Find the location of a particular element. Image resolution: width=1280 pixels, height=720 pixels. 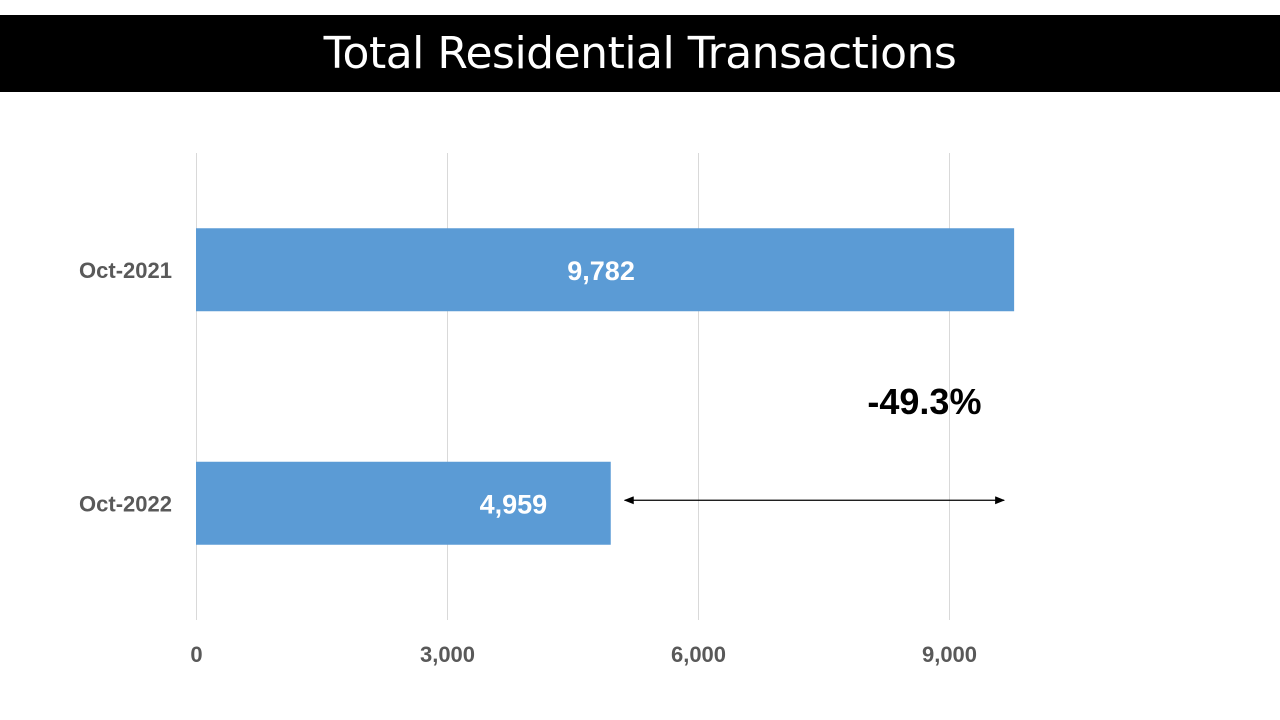

title-bar: Total Residential Transactions is located at coordinates (640, 53).